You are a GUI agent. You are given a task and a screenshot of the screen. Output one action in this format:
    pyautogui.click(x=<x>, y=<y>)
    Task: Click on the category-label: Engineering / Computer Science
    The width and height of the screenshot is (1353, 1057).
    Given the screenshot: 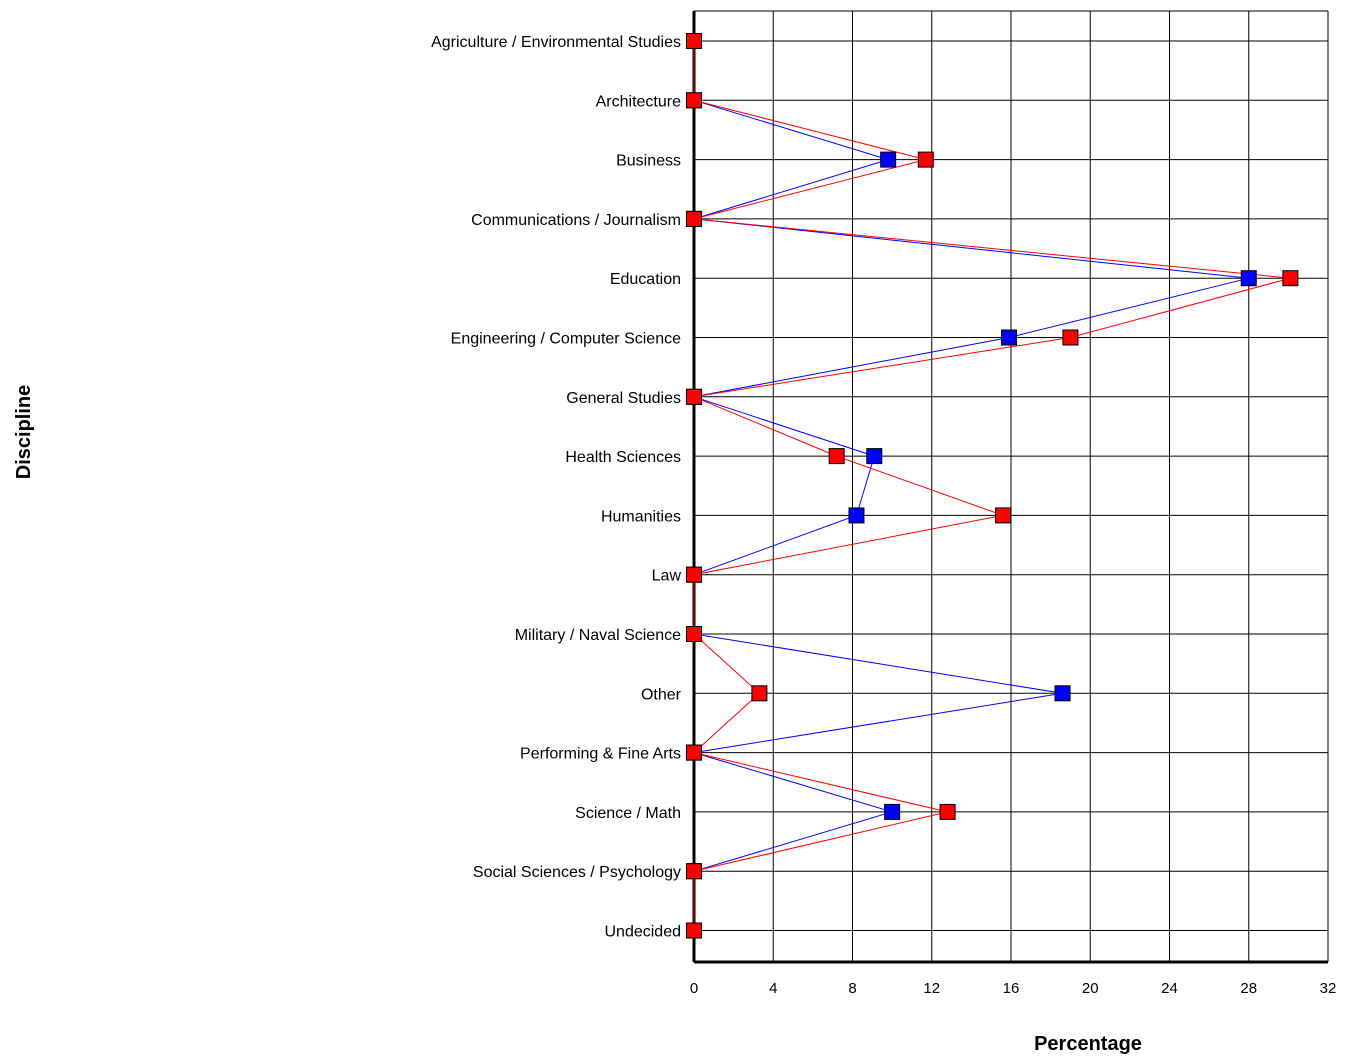 What is the action you would take?
    pyautogui.click(x=566, y=339)
    